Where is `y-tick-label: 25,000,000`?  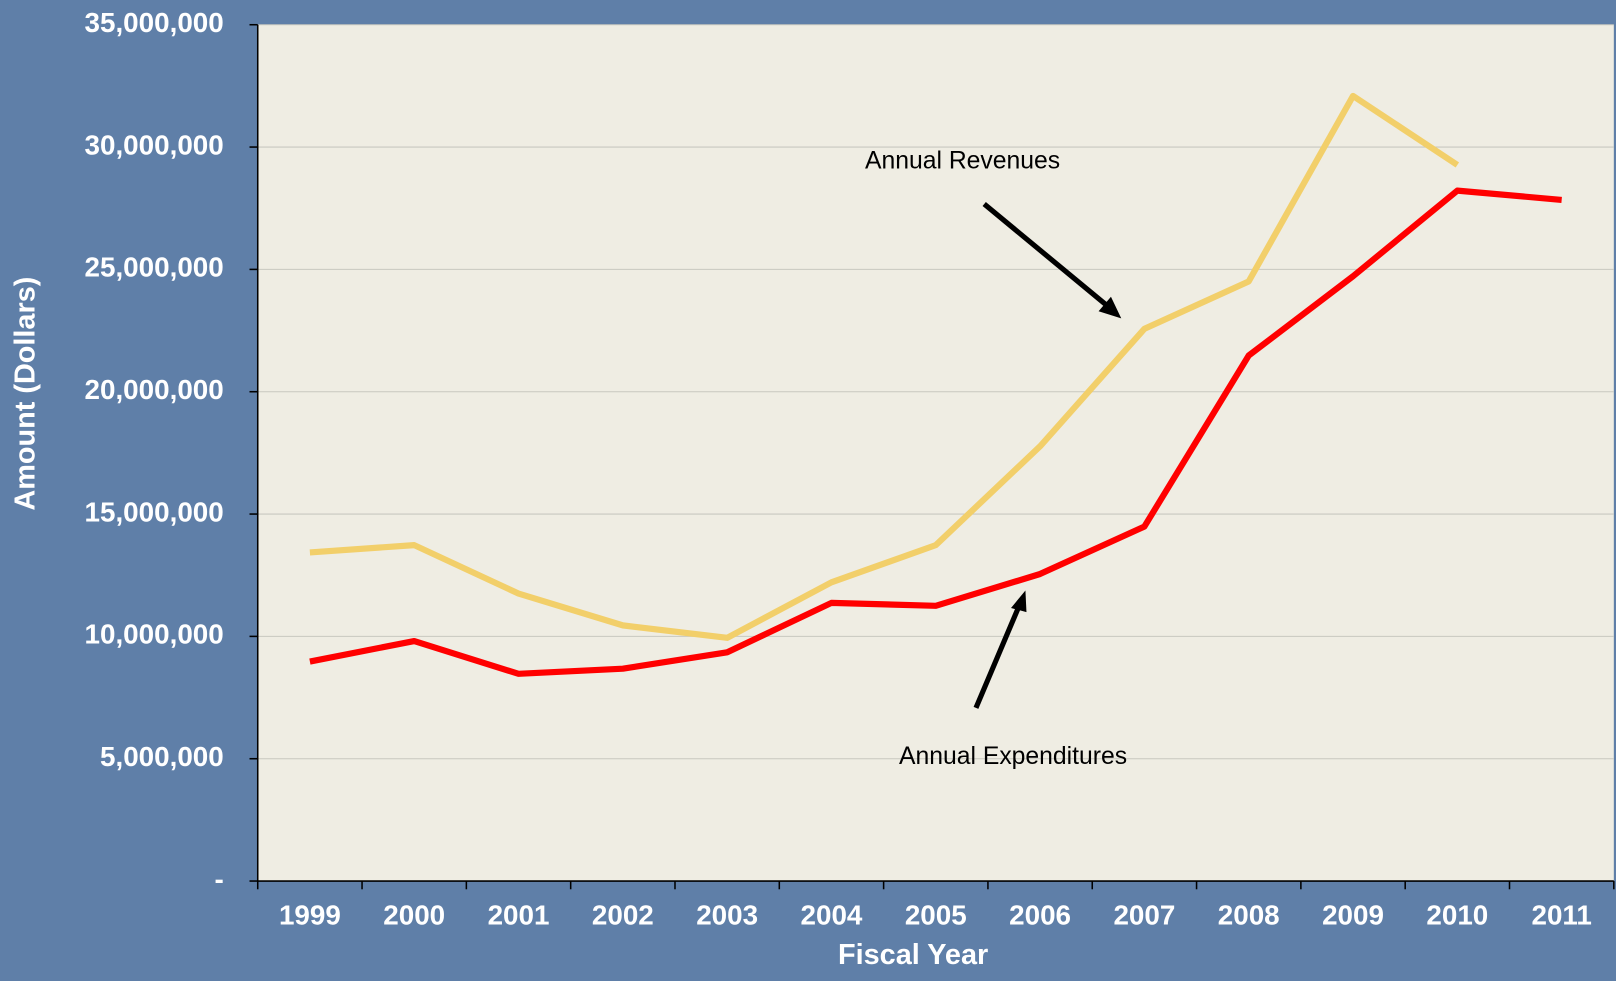 y-tick-label: 25,000,000 is located at coordinates (154, 267).